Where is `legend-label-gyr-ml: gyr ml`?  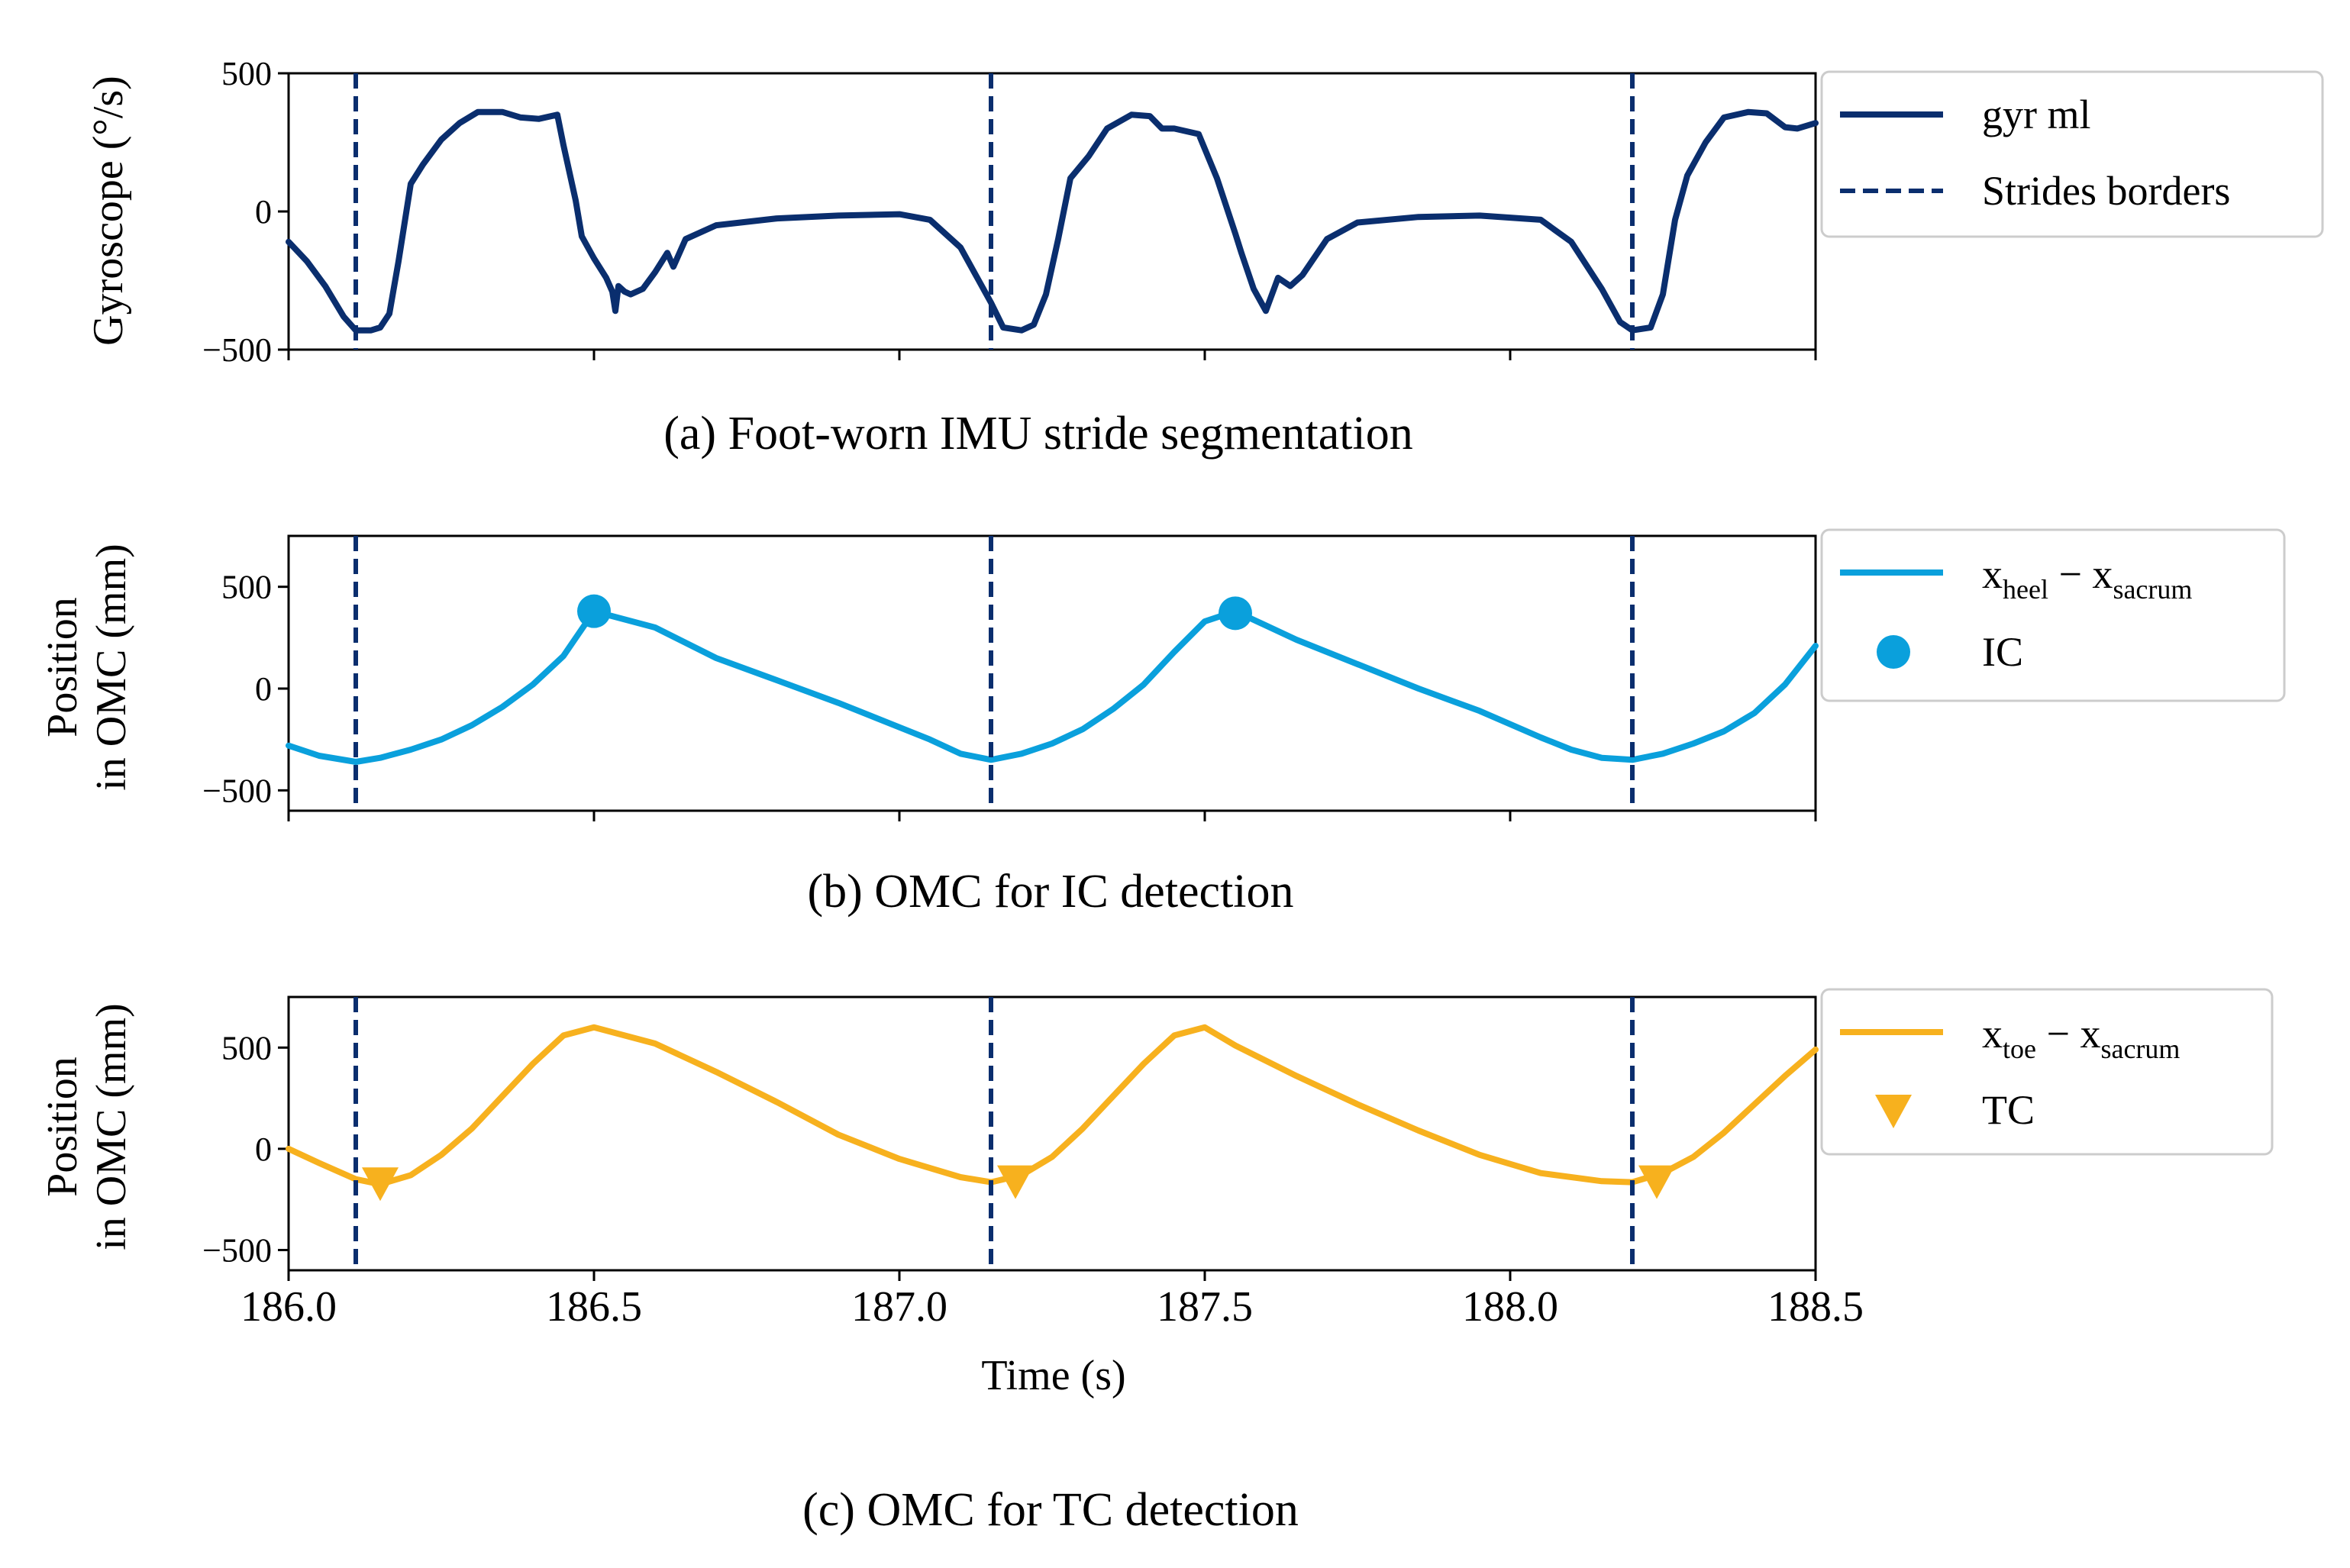 legend-label-gyr-ml: gyr ml is located at coordinates (2036, 114).